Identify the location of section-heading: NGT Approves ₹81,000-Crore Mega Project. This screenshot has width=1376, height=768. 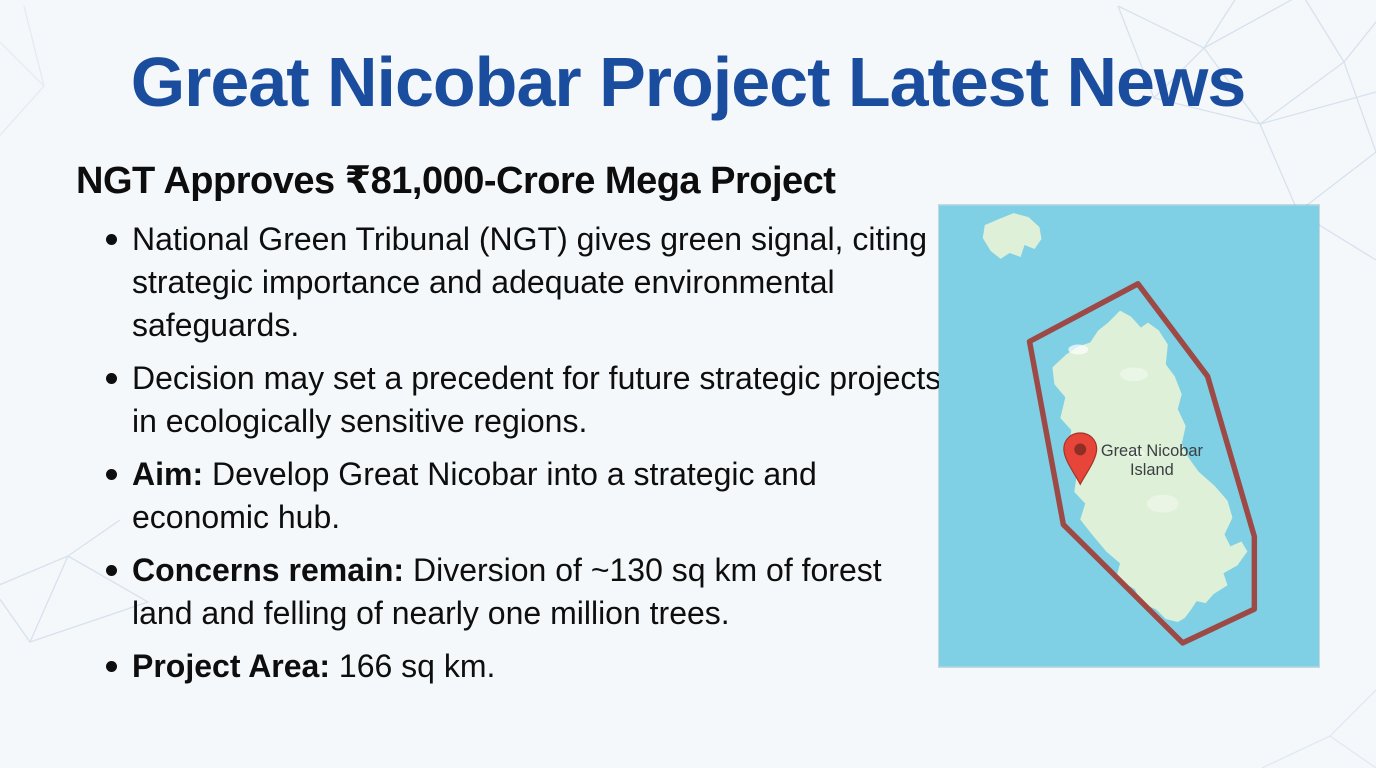
(456, 181).